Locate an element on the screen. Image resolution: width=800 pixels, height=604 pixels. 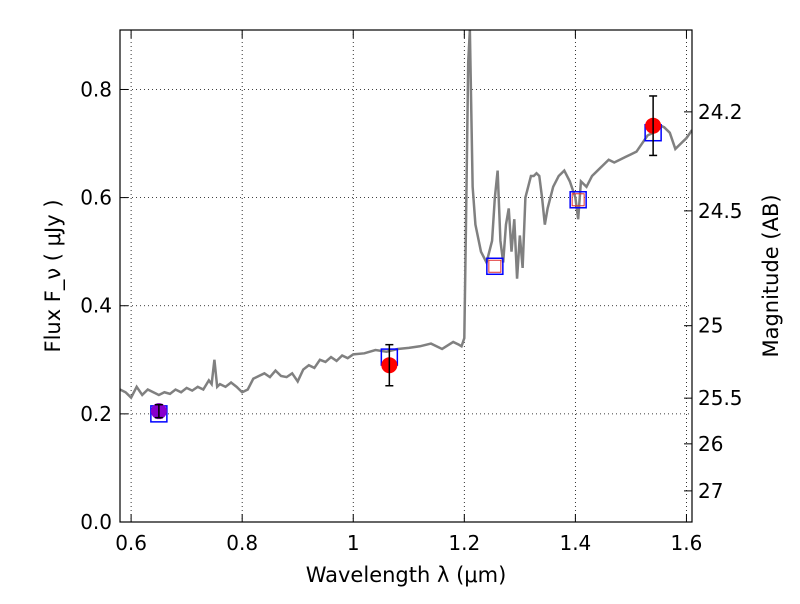
y2-tick-label: 25 is located at coordinates (710, 326).